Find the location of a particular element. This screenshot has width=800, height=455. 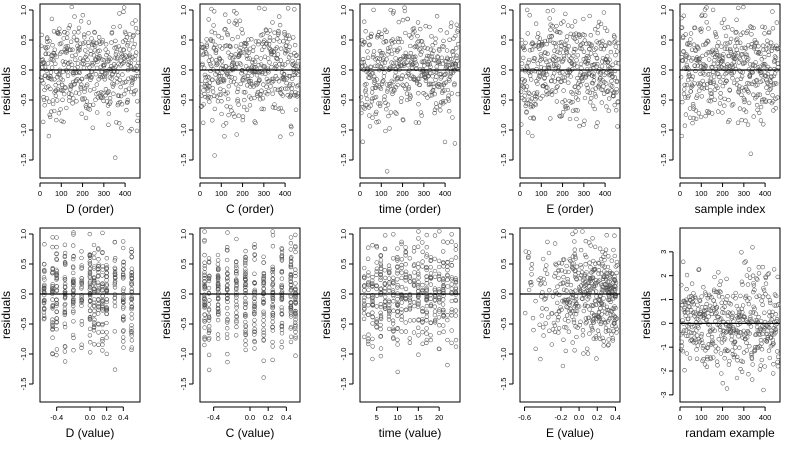

x-tick-label: 0.0 is located at coordinates (90, 417).